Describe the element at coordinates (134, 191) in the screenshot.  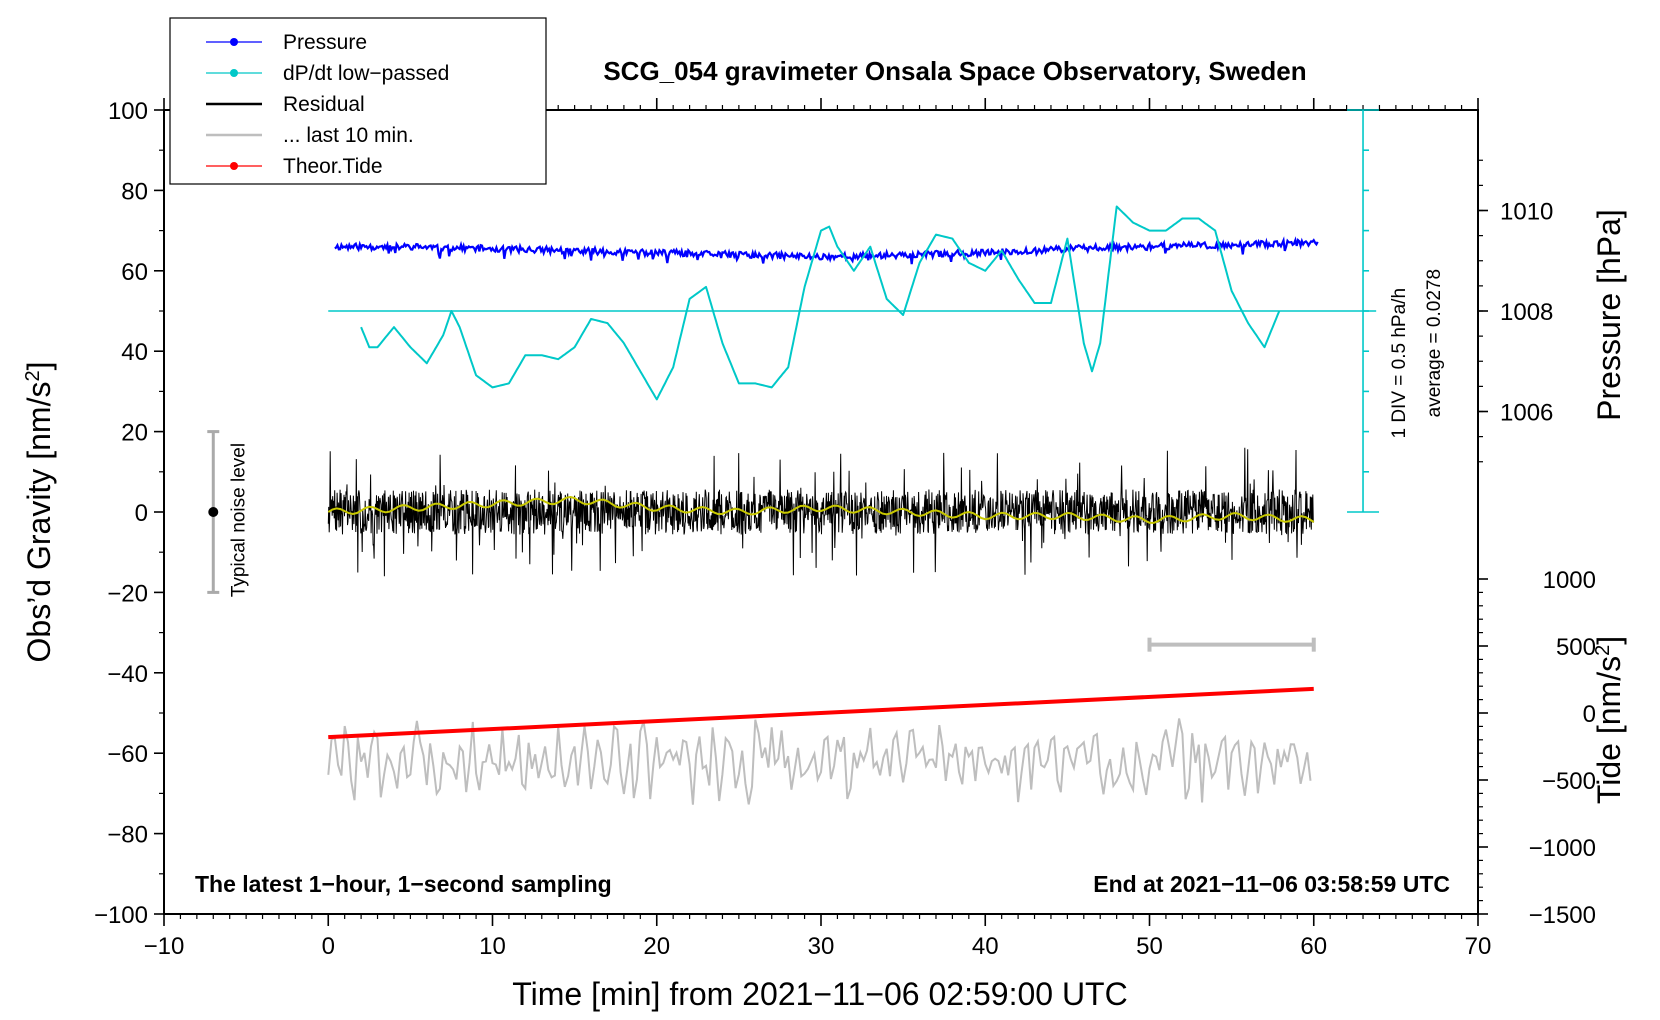
I see `y-tick-label: 80` at that location.